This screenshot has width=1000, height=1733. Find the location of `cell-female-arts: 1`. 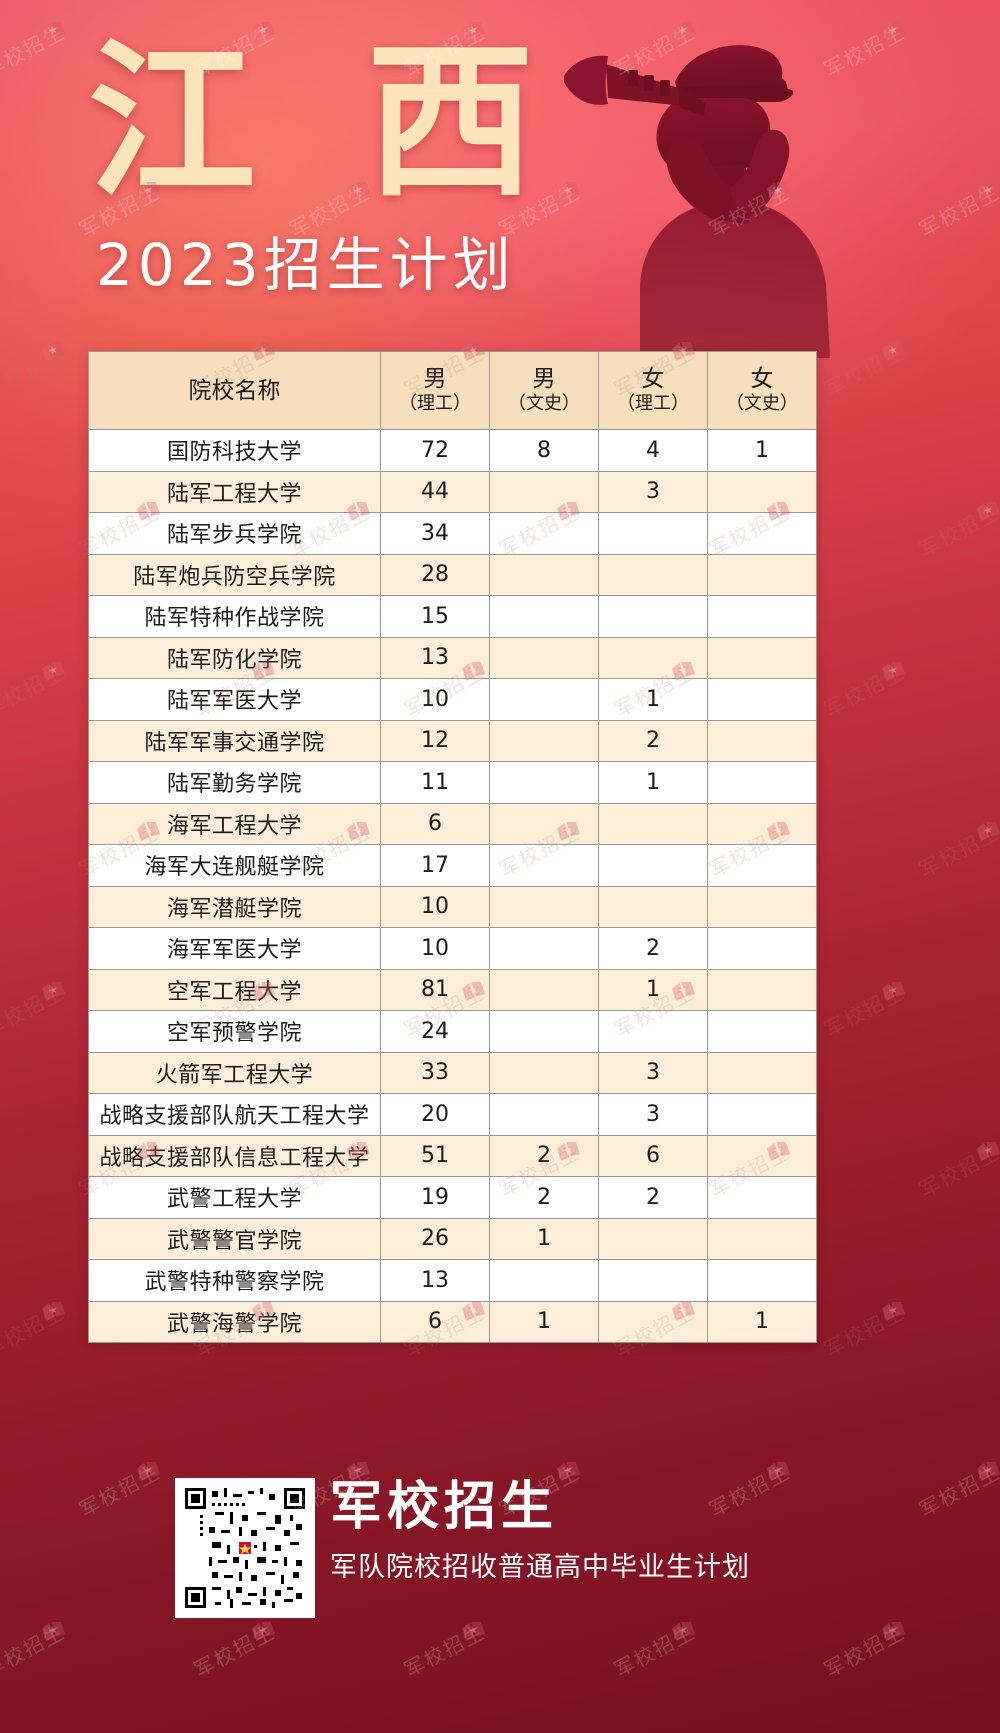

cell-female-arts: 1 is located at coordinates (762, 450).